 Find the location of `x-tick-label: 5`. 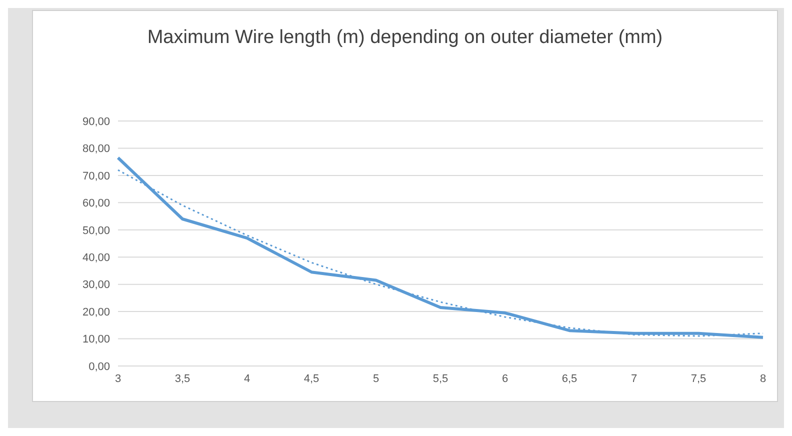

x-tick-label: 5 is located at coordinates (376, 378).